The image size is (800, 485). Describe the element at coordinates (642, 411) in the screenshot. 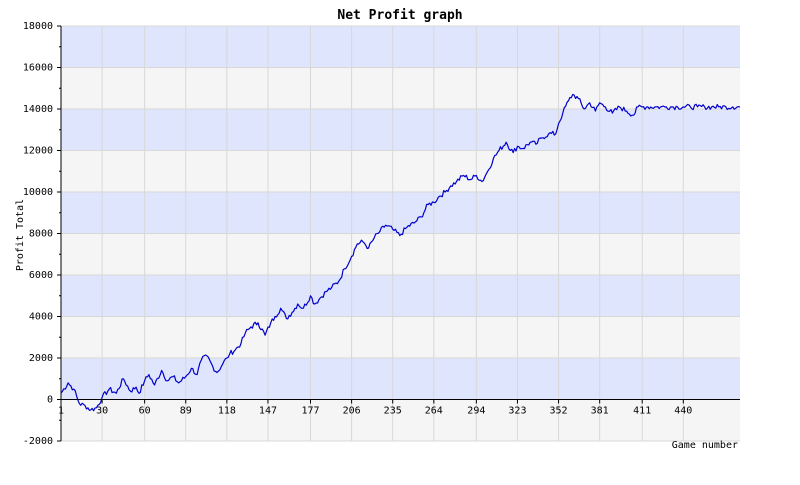

I see `x-tick-label: 411` at that location.